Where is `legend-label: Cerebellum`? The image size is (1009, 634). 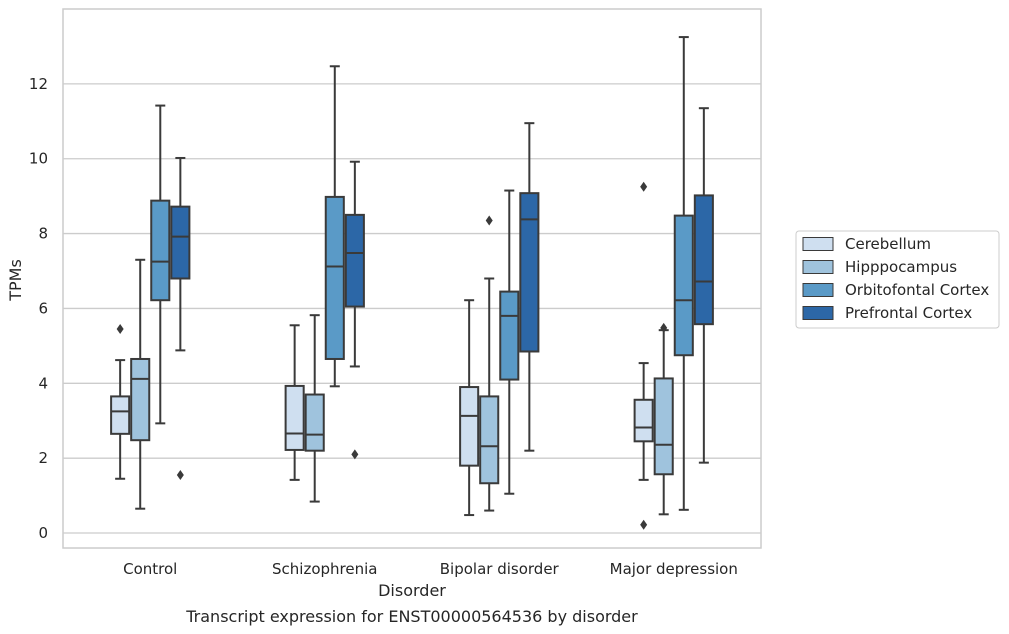
legend-label: Cerebellum is located at coordinates (888, 244).